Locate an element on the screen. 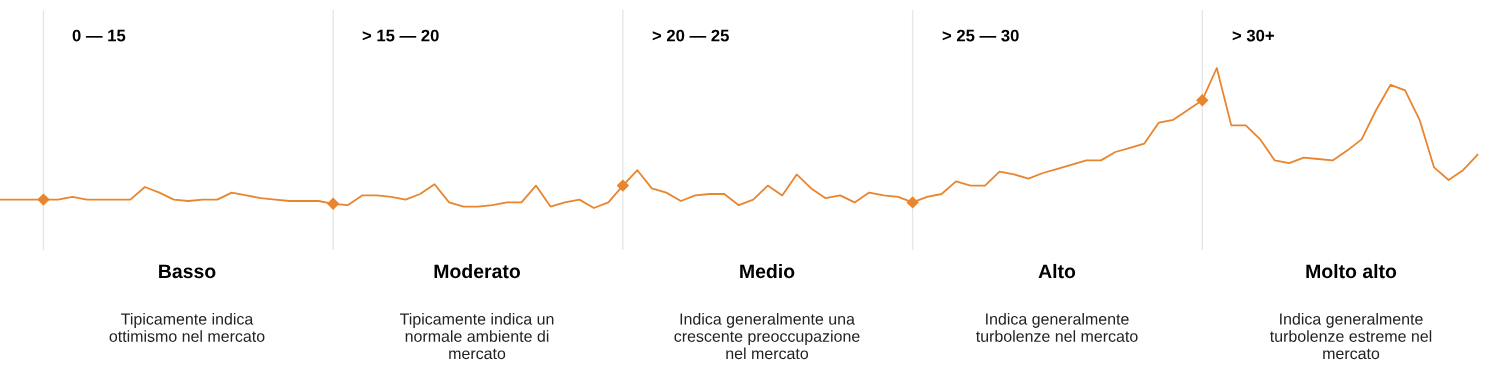  text: > 25 — 30 is located at coordinates (980, 35).